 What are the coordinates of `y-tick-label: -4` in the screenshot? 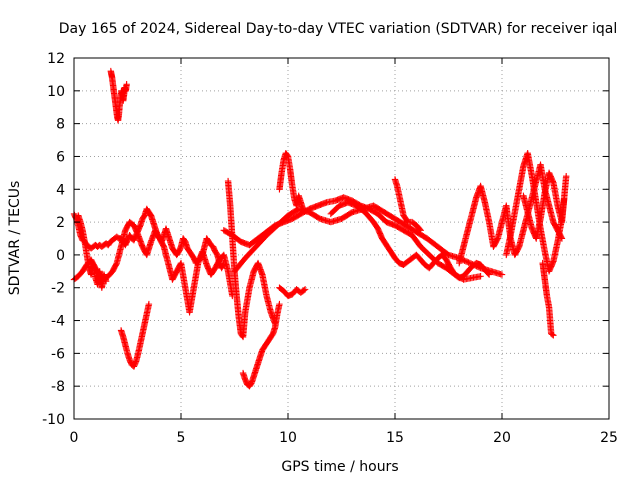 It's located at (58, 322).